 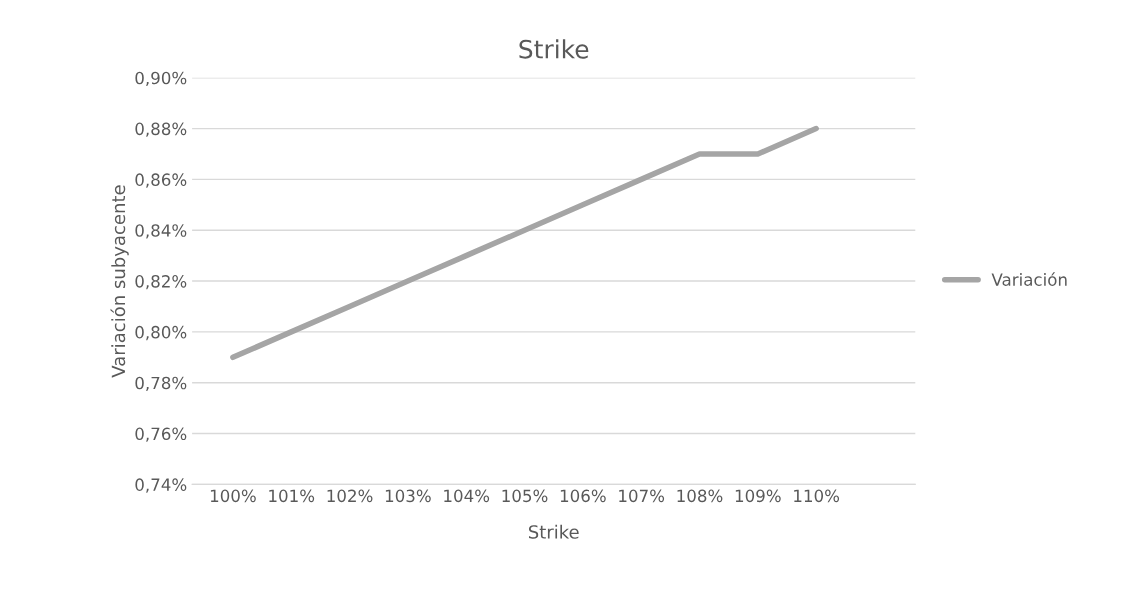 I want to click on x-tick-label: 100%, so click(x=233, y=496).